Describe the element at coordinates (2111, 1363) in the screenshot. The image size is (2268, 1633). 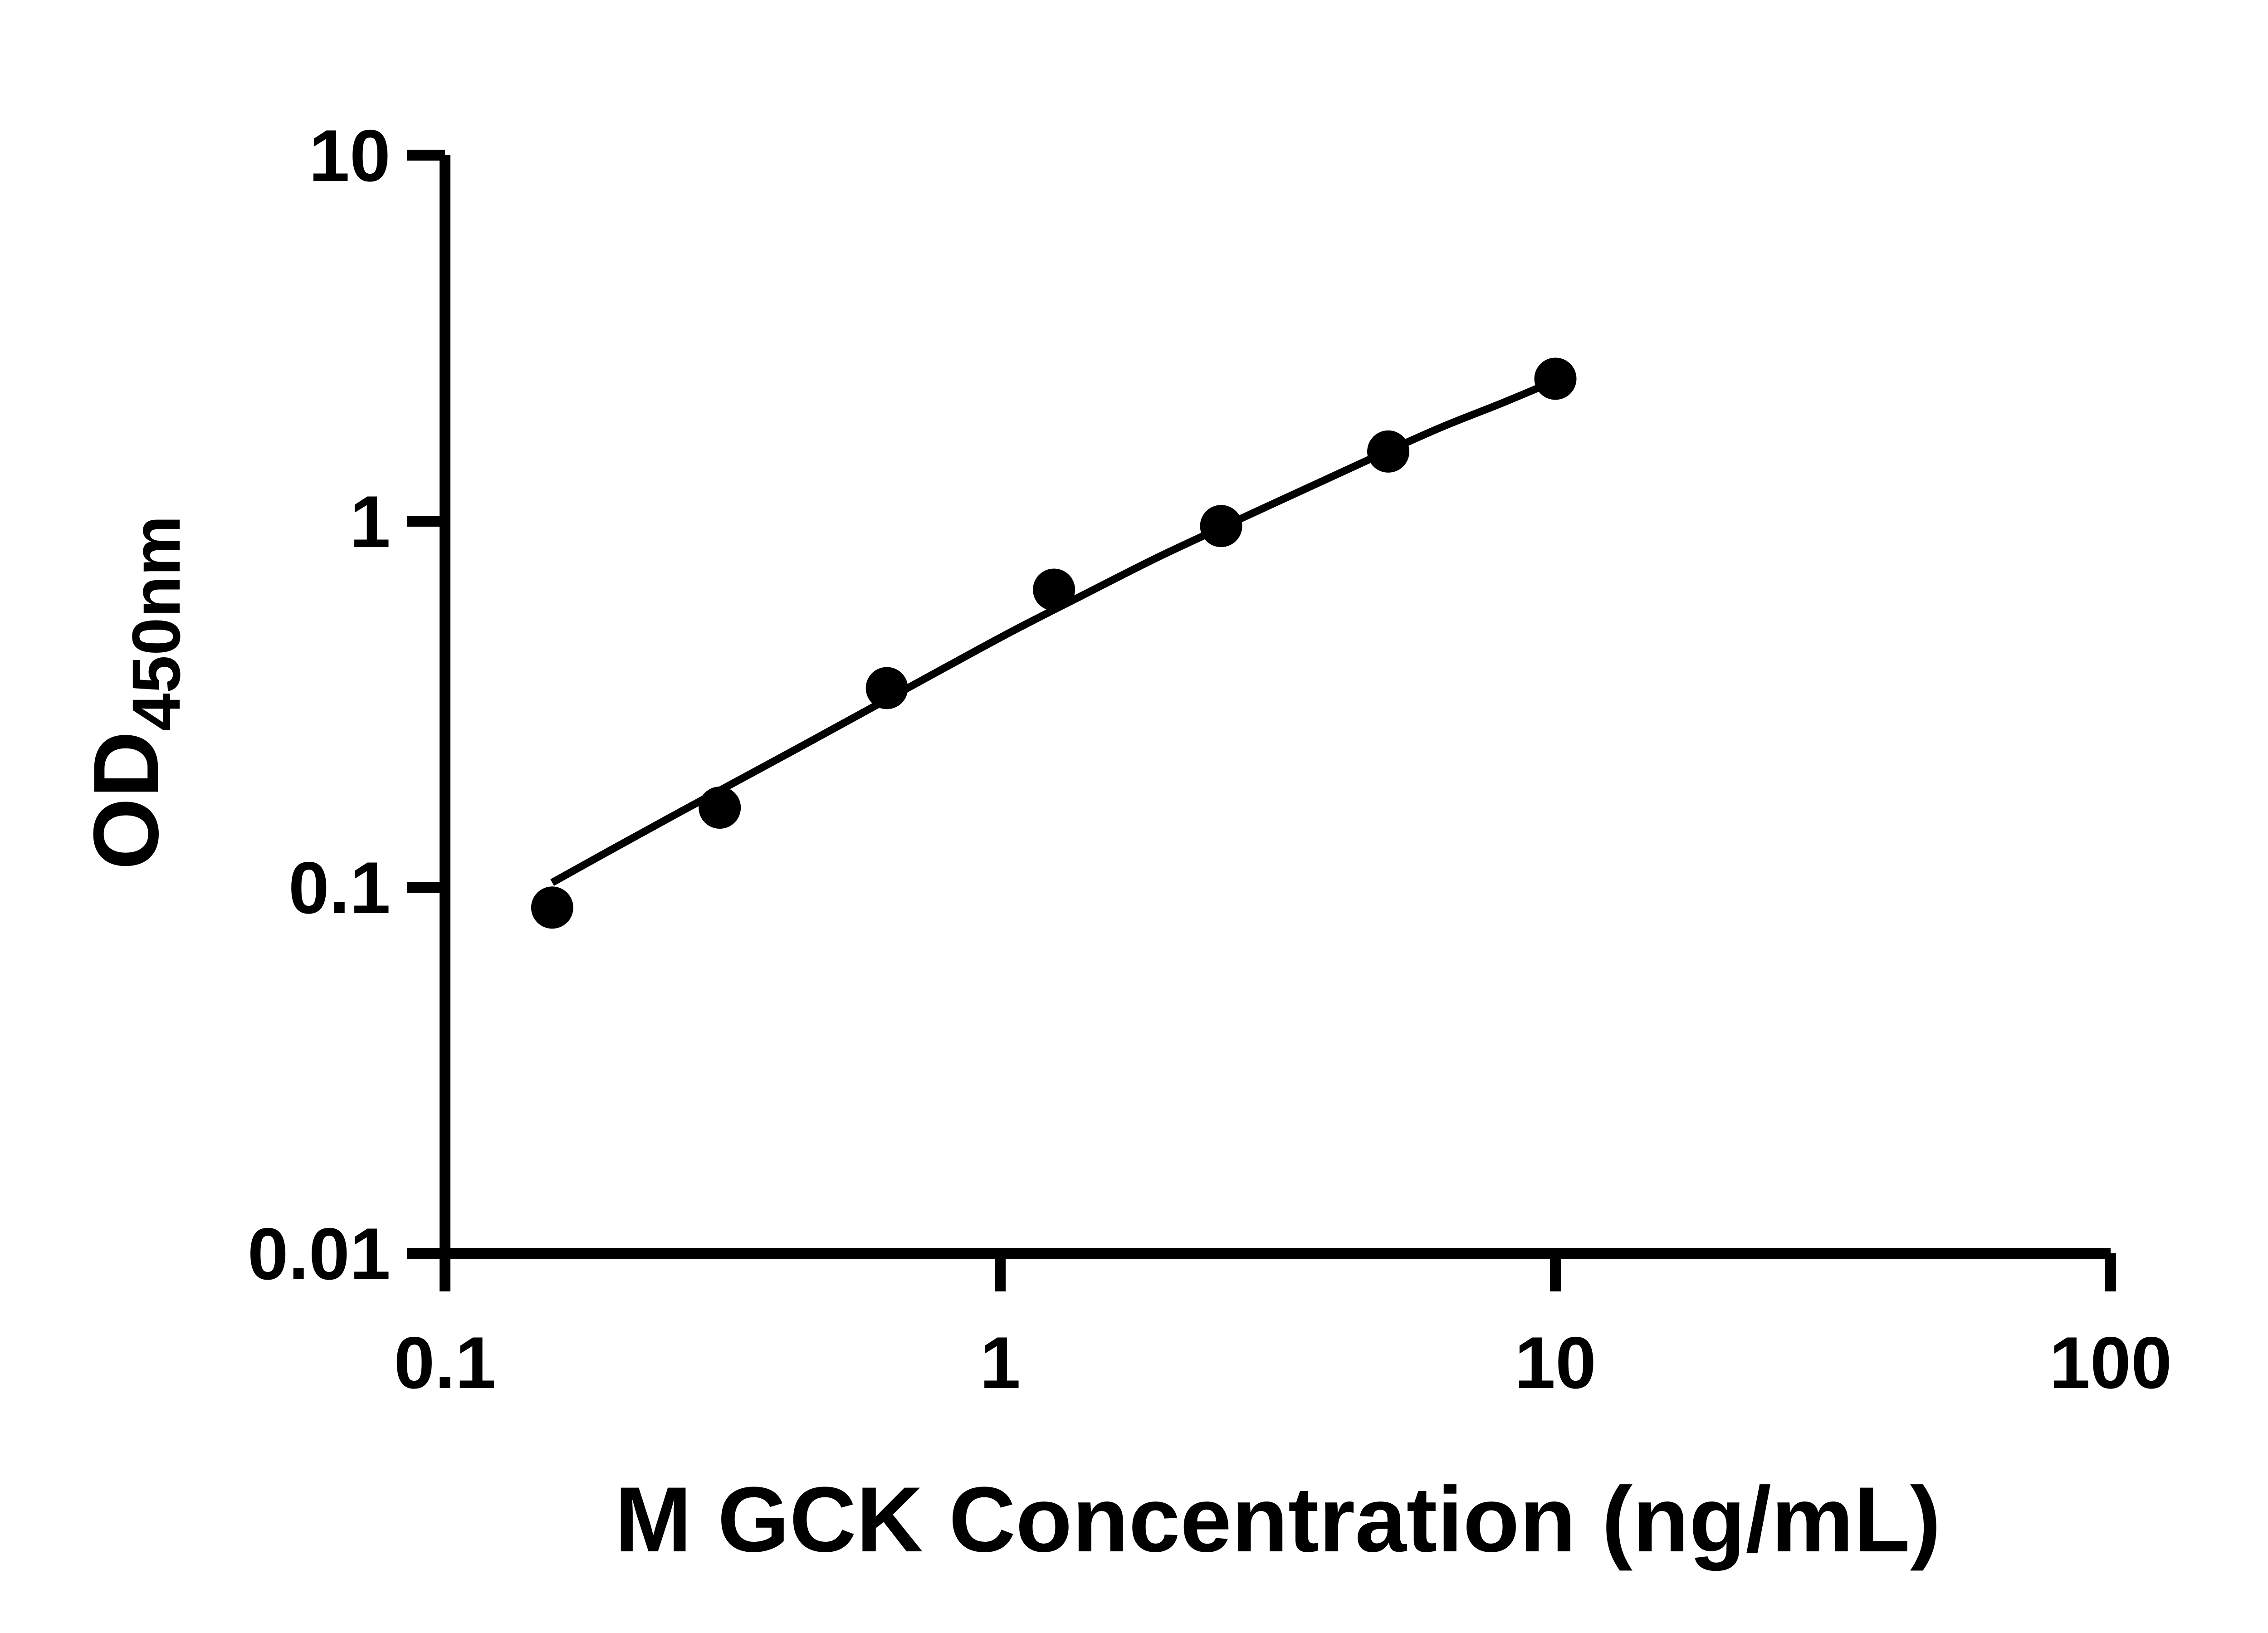
I see `x-tick-label: 100` at that location.